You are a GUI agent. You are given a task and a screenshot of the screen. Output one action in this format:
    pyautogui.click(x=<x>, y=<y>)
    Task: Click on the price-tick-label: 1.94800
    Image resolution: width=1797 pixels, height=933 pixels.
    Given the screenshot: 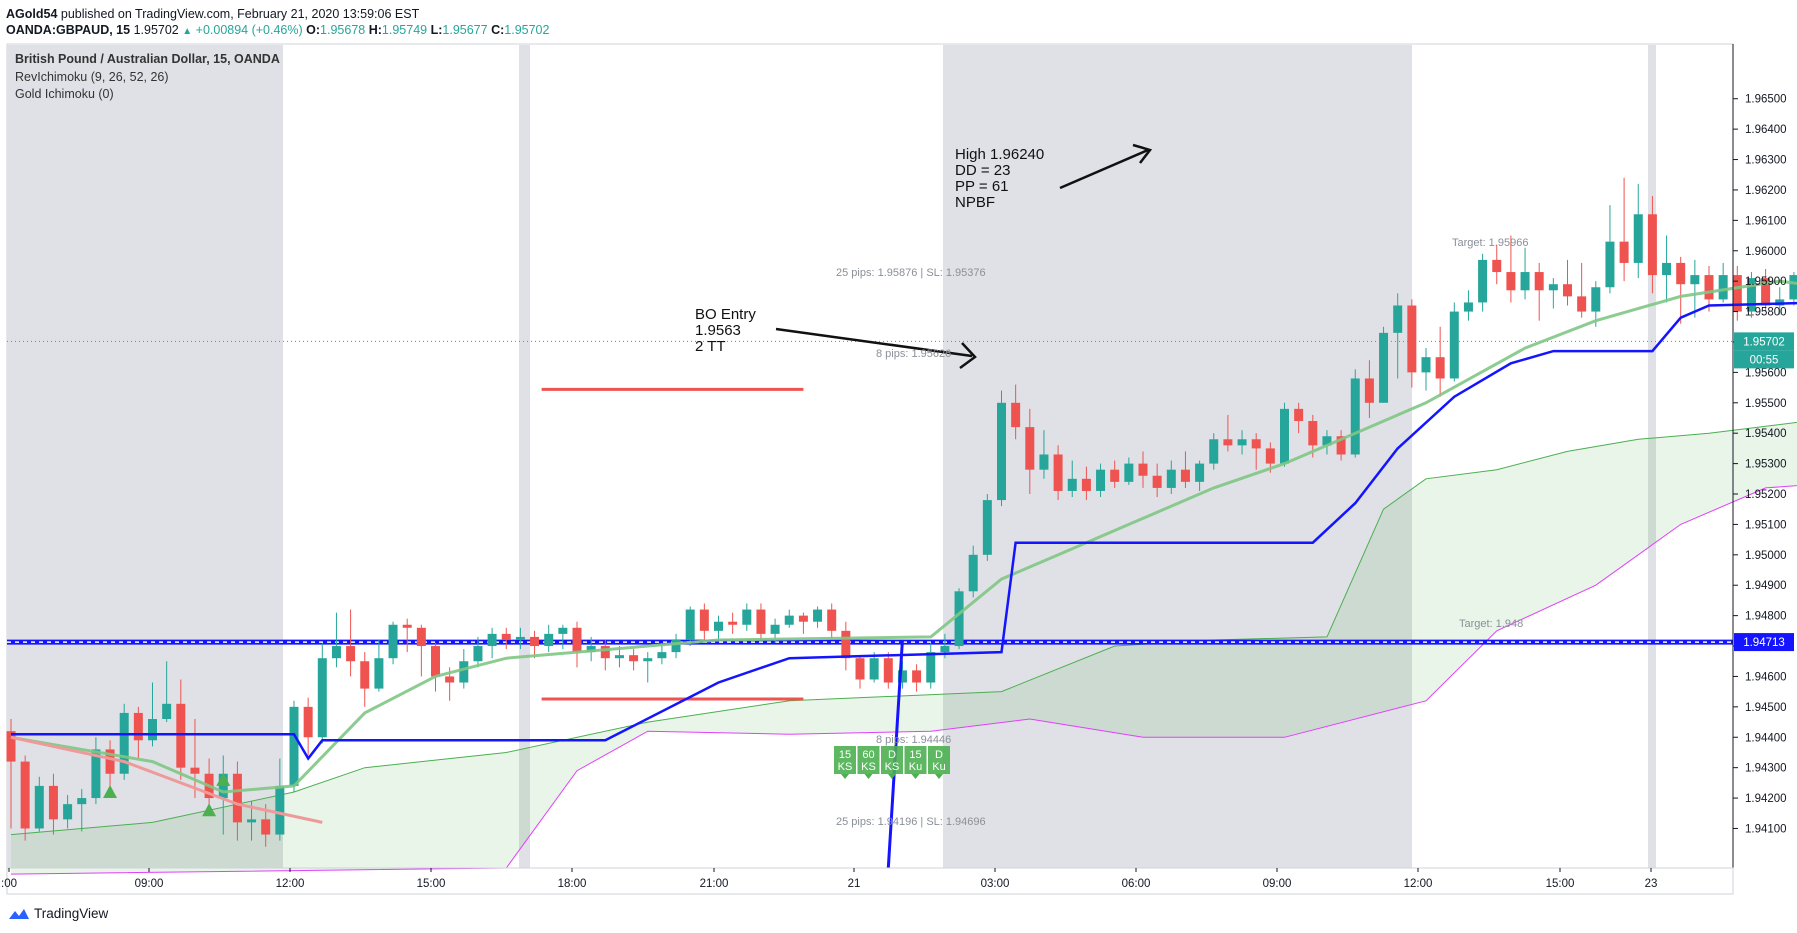 What is the action you would take?
    pyautogui.click(x=1766, y=617)
    